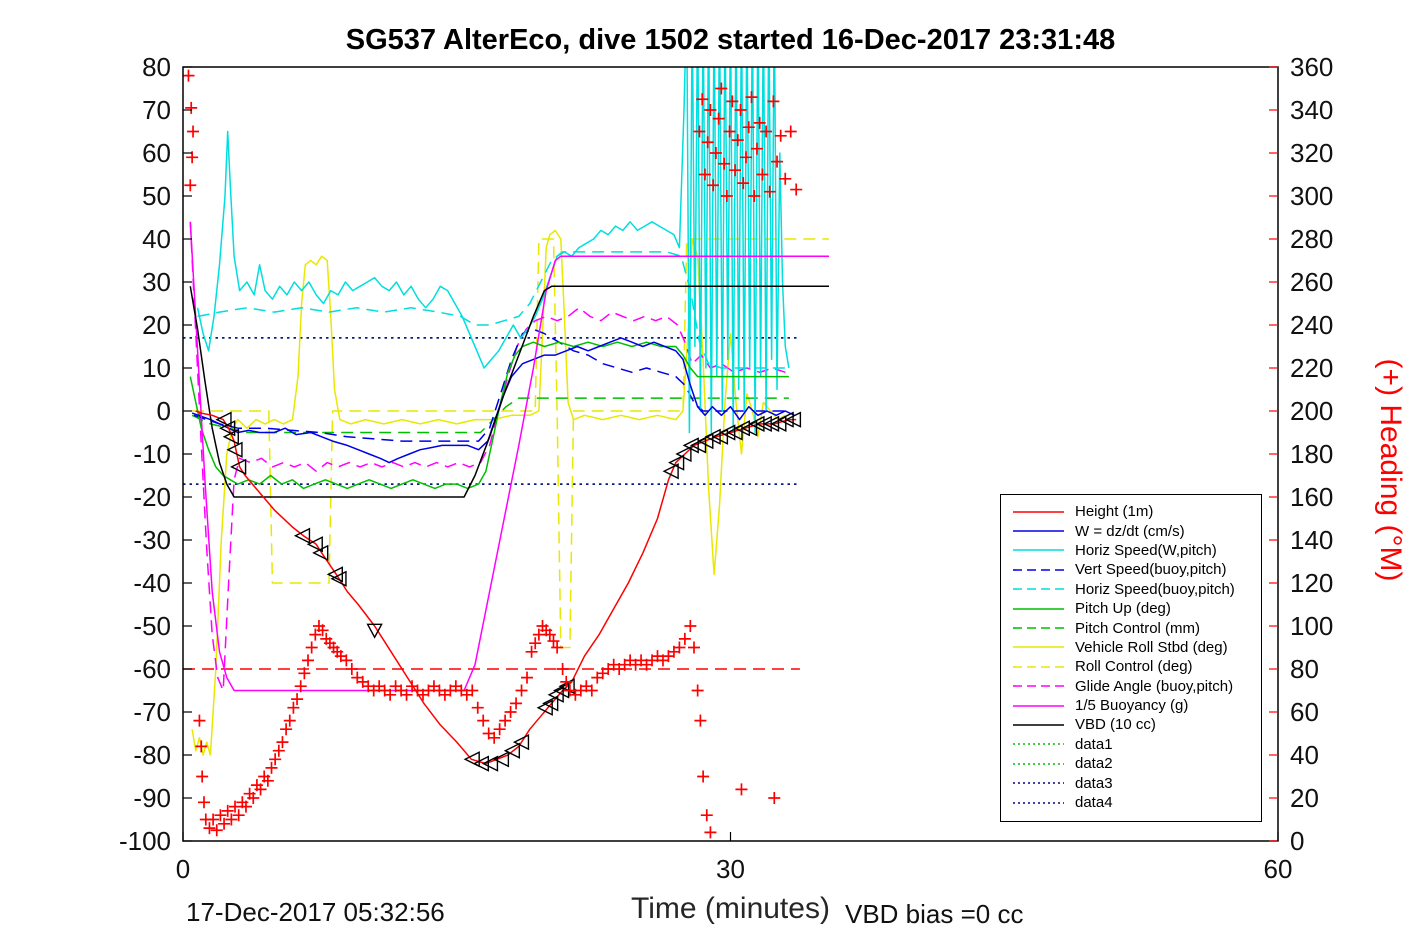 The image size is (1417, 945). Describe the element at coordinates (730, 908) in the screenshot. I see `x-axis-label: Time (minutes)` at that location.